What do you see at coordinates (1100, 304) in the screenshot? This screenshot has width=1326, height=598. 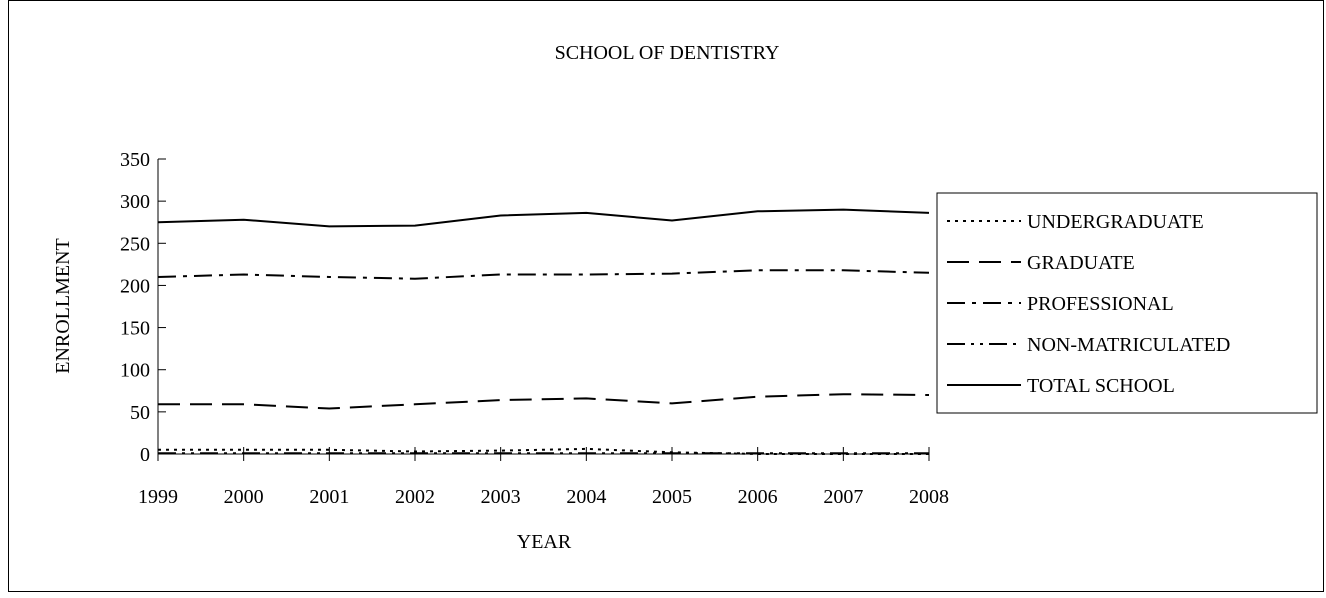 I see `legend-label: PROFESSIONAL` at bounding box center [1100, 304].